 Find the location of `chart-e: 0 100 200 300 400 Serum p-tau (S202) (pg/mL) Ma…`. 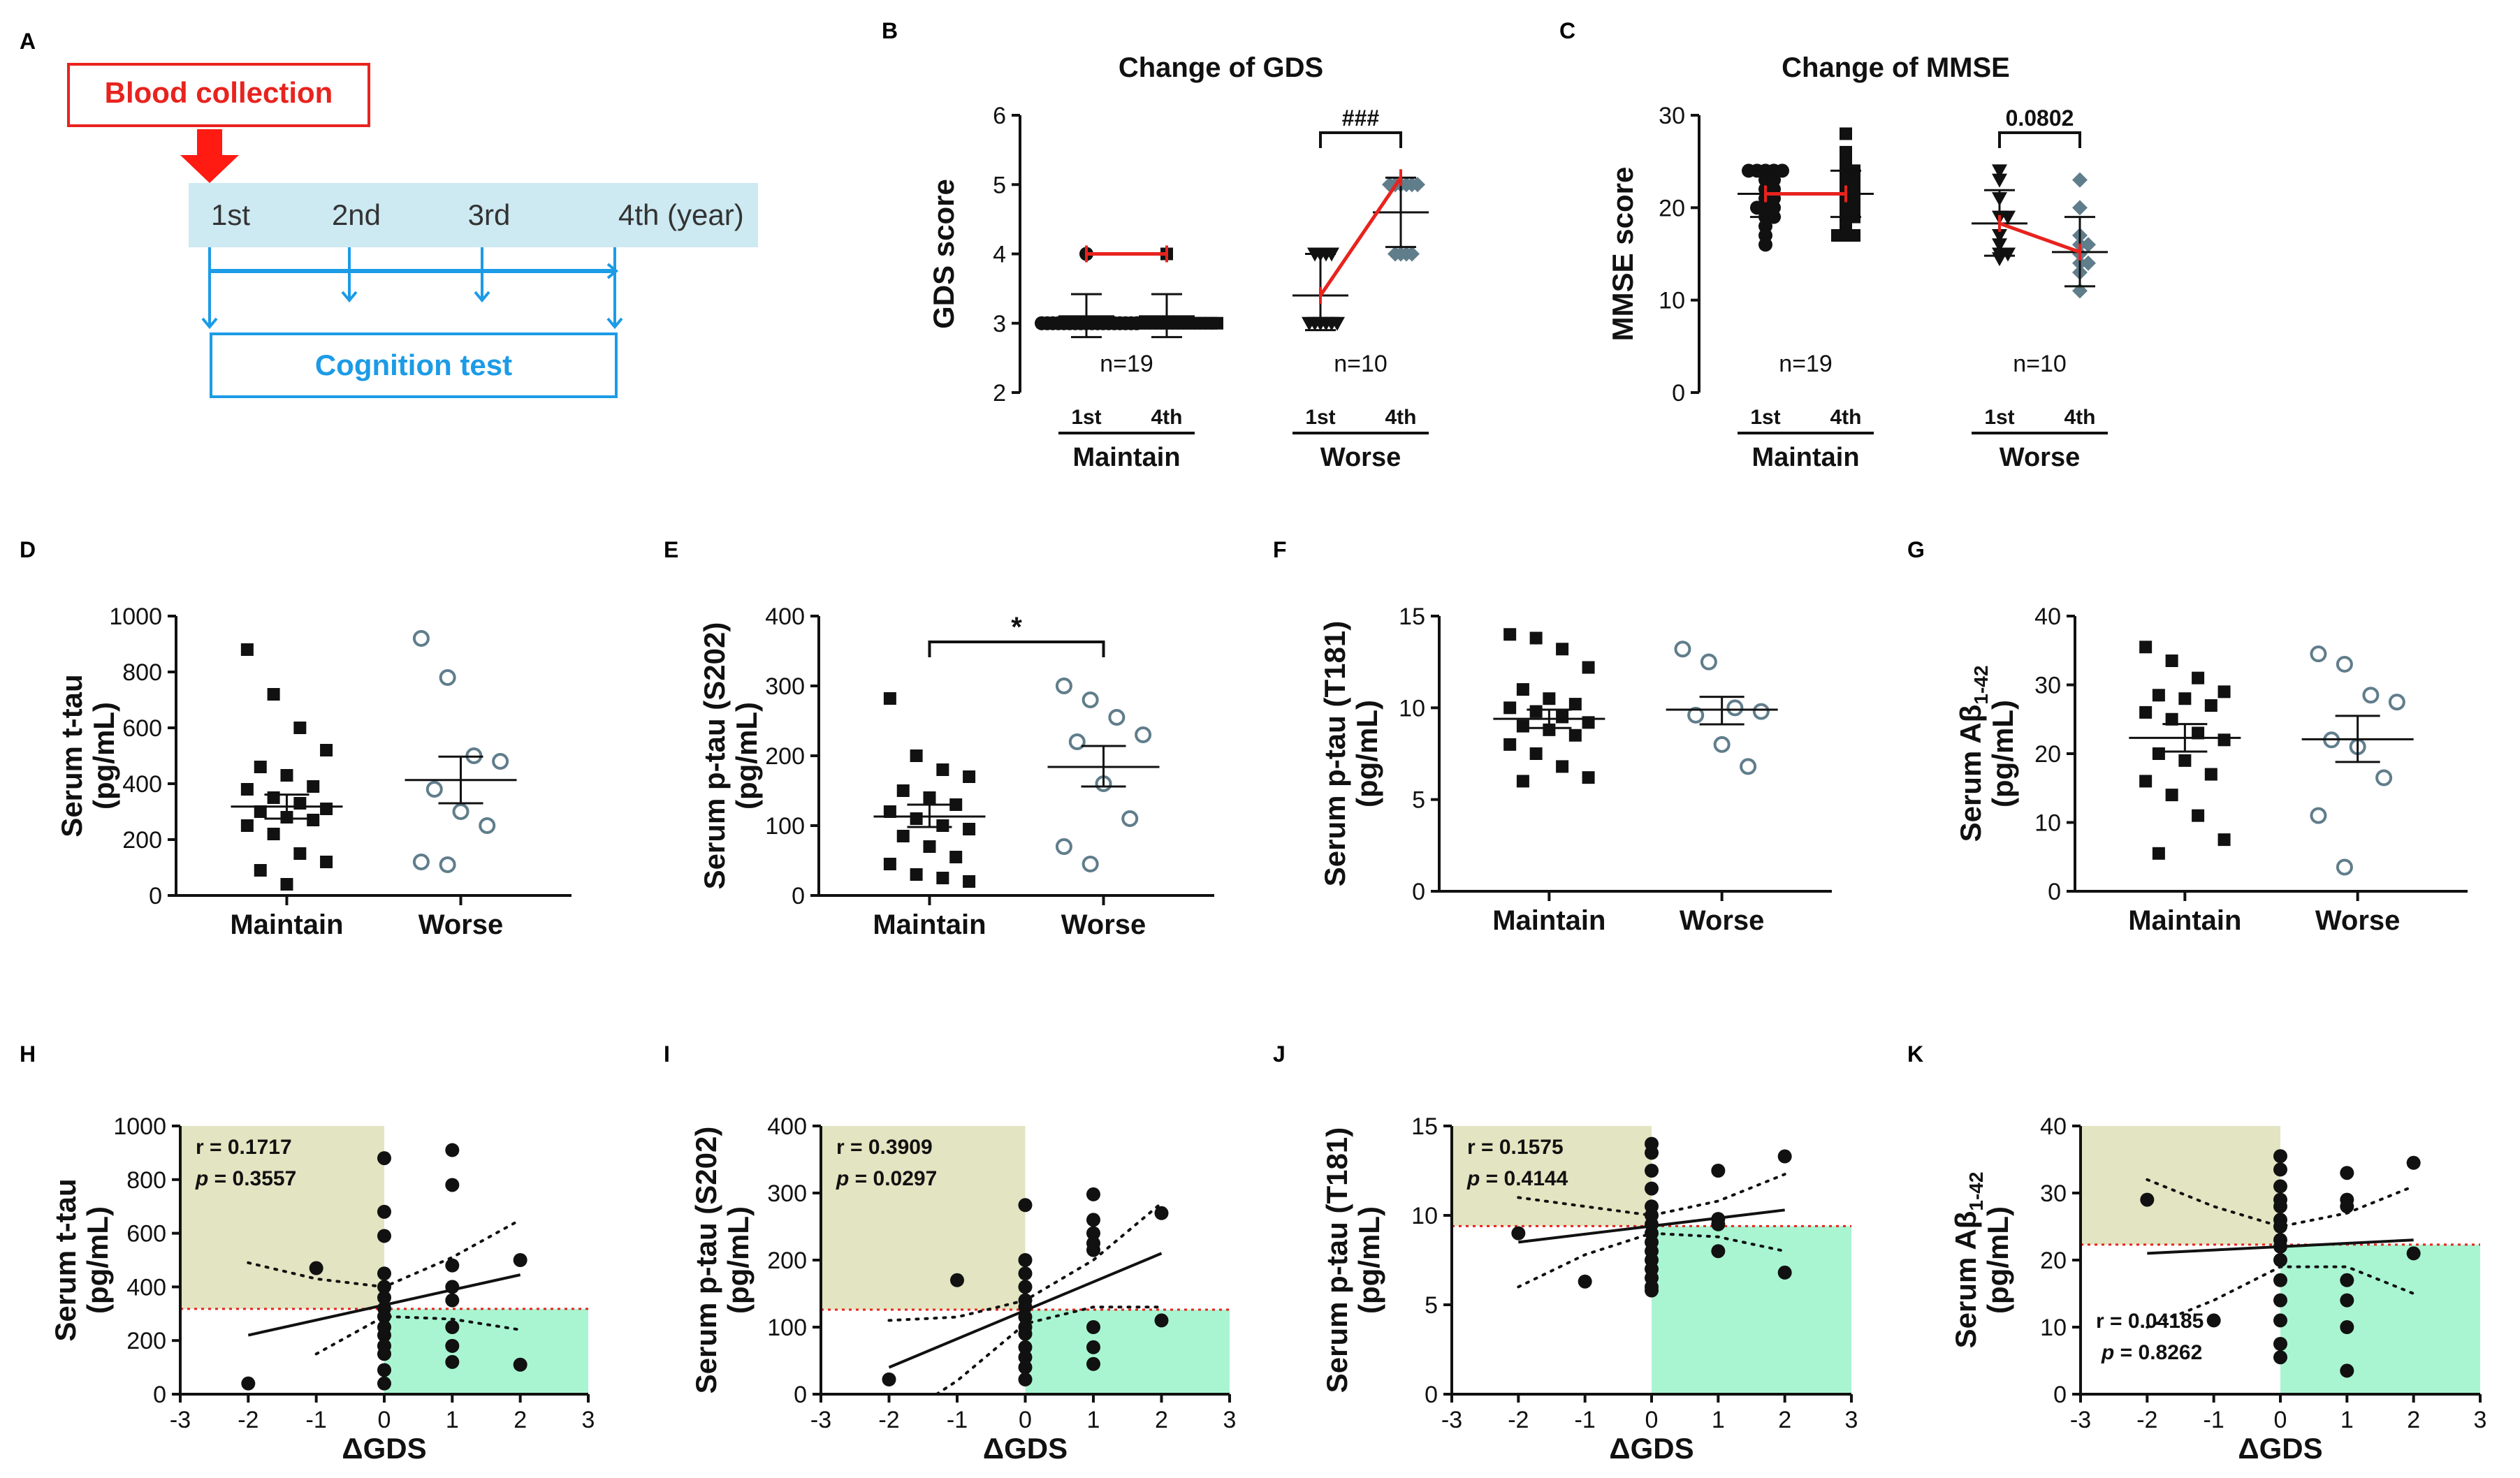

chart-e: 0 100 200 300 400 Serum p-tau (S202) (pg/mL) Ma… is located at coordinates (956, 772).